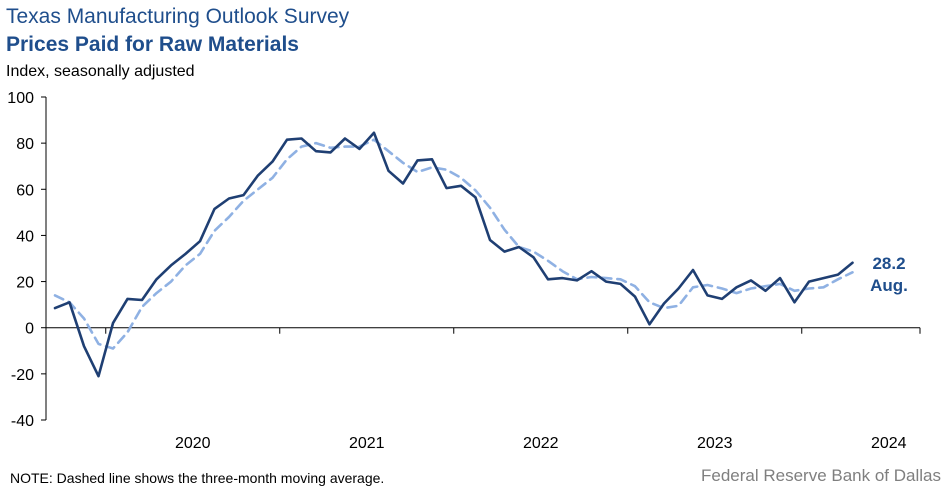  What do you see at coordinates (25, 190) in the screenshot?
I see `y-tick-label: 60` at bounding box center [25, 190].